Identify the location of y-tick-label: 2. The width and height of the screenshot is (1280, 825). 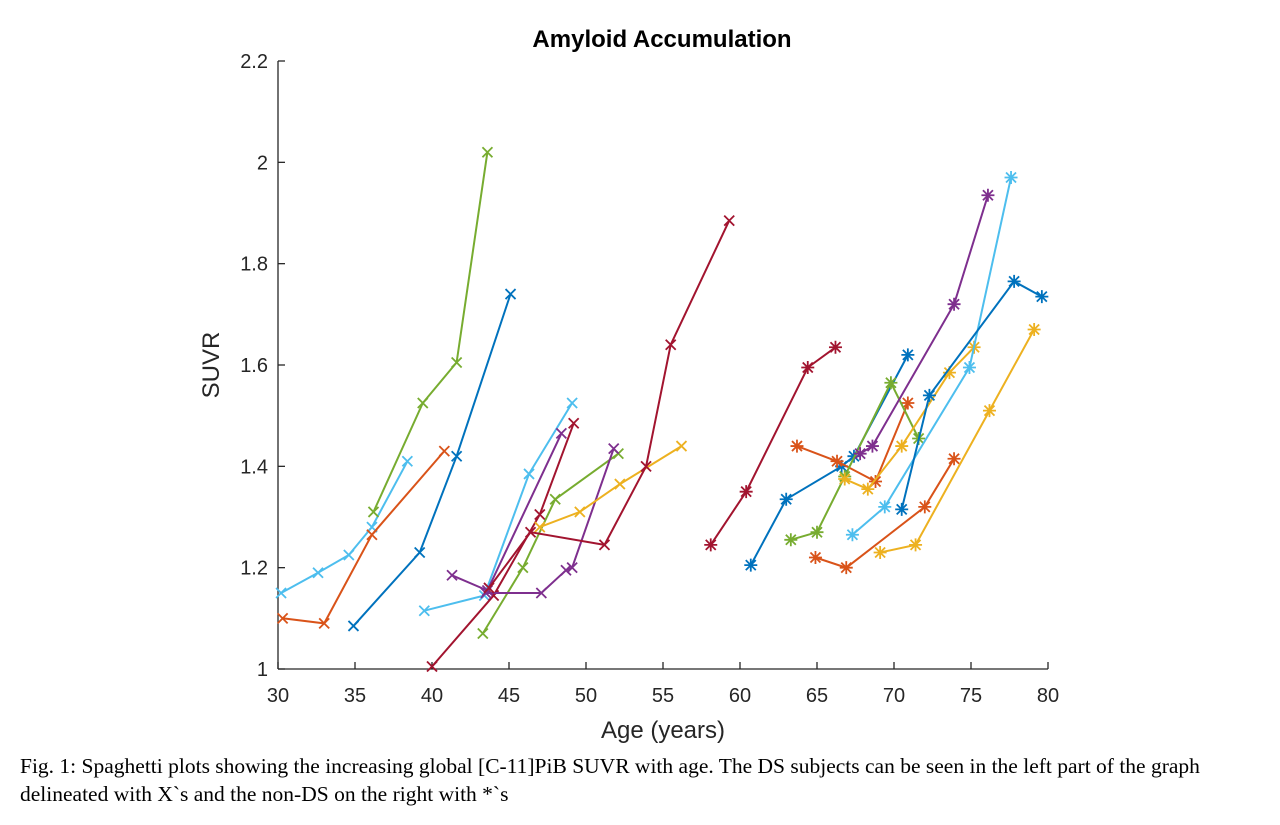
(262, 163).